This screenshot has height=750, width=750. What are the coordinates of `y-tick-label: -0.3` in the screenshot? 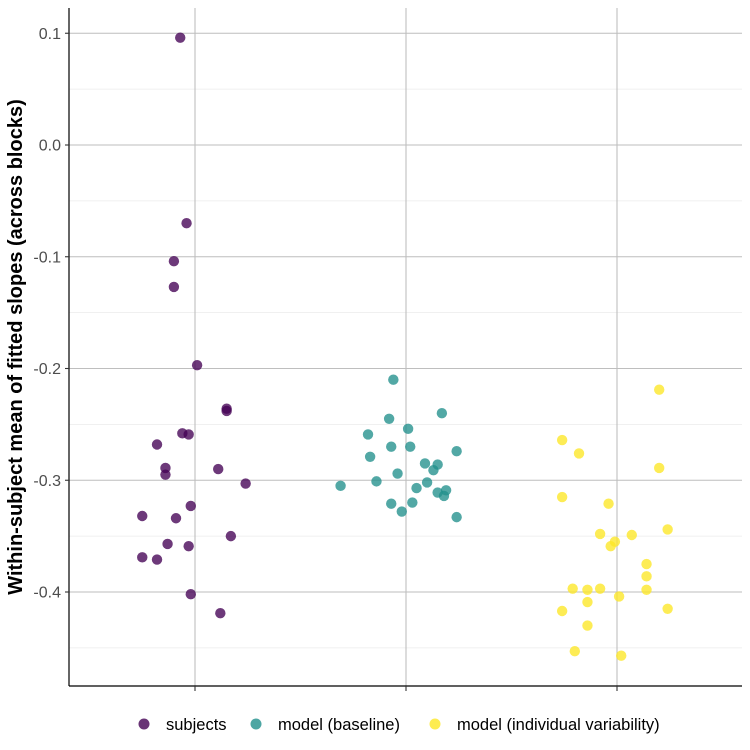 It's located at (47, 481).